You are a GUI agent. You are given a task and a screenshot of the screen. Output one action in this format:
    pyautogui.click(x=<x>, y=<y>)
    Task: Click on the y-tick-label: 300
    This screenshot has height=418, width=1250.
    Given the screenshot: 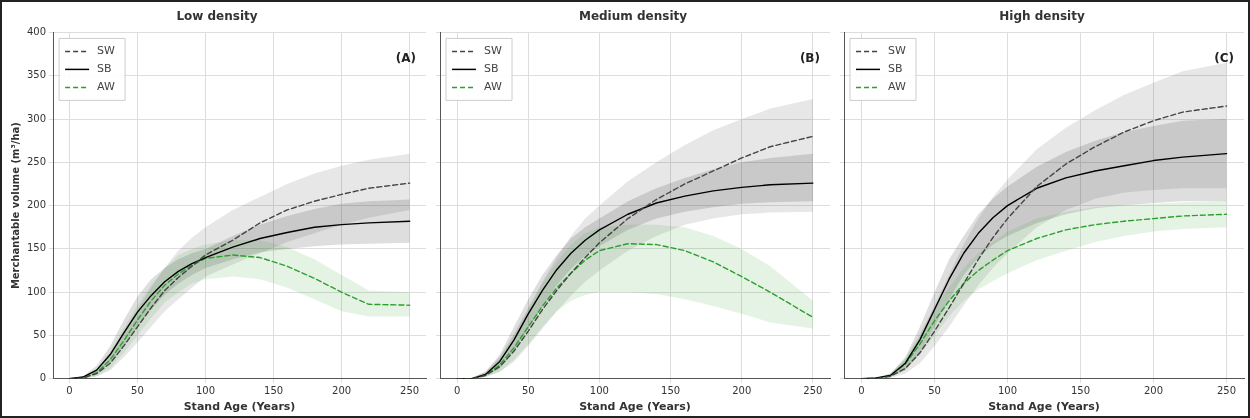 What is the action you would take?
    pyautogui.click(x=36, y=118)
    